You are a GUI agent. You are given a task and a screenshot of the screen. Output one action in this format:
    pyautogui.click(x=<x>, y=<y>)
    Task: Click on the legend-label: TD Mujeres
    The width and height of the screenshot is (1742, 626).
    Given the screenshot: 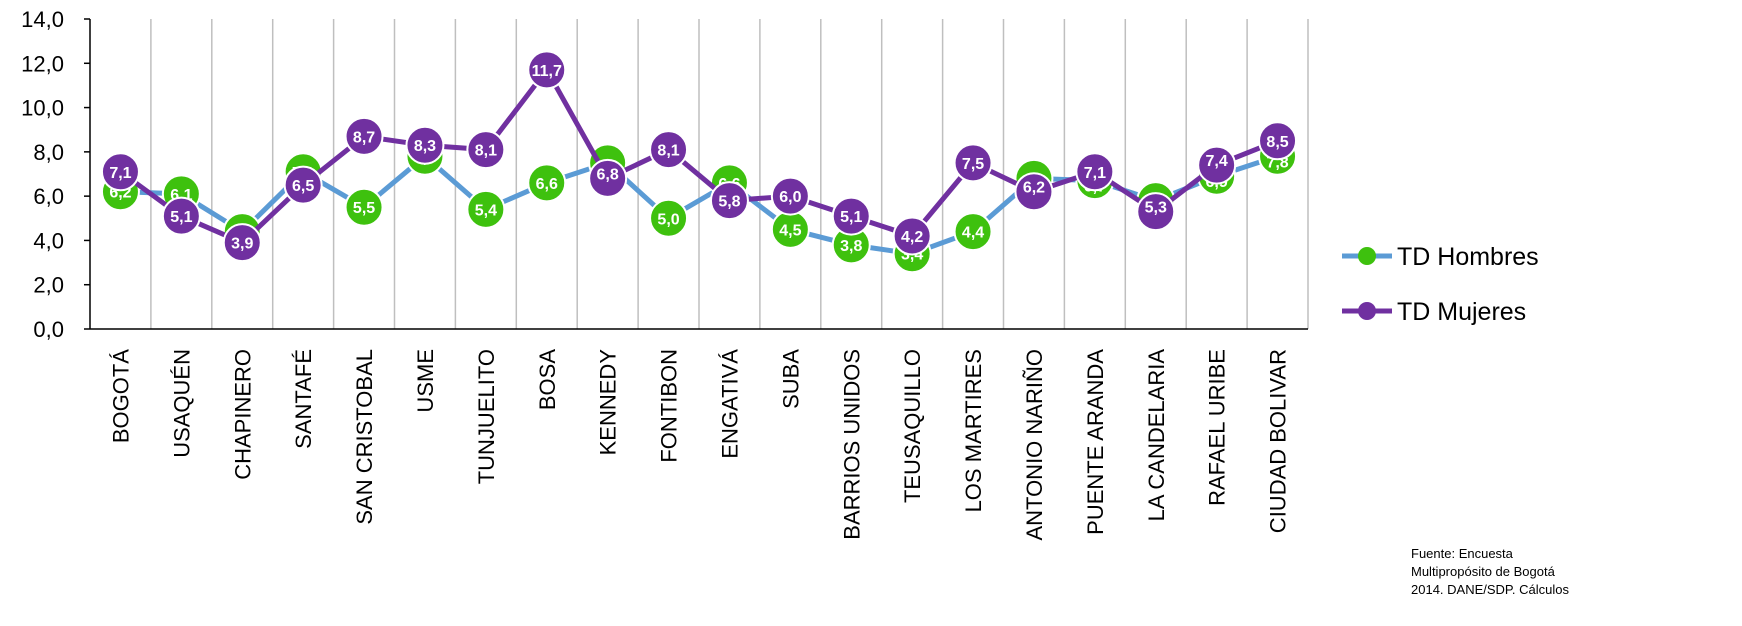 What is the action you would take?
    pyautogui.click(x=1461, y=312)
    